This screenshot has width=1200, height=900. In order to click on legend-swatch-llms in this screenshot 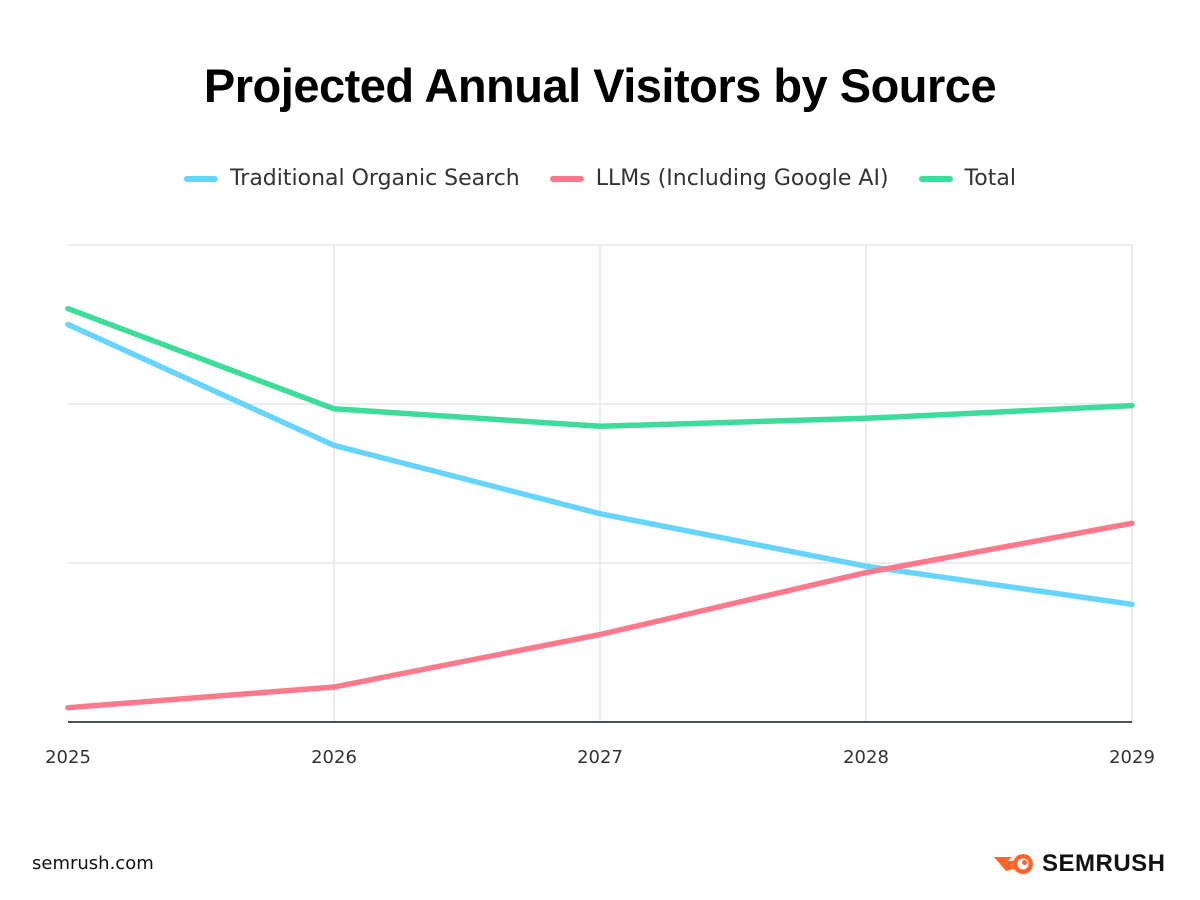, I will do `click(566, 178)`.